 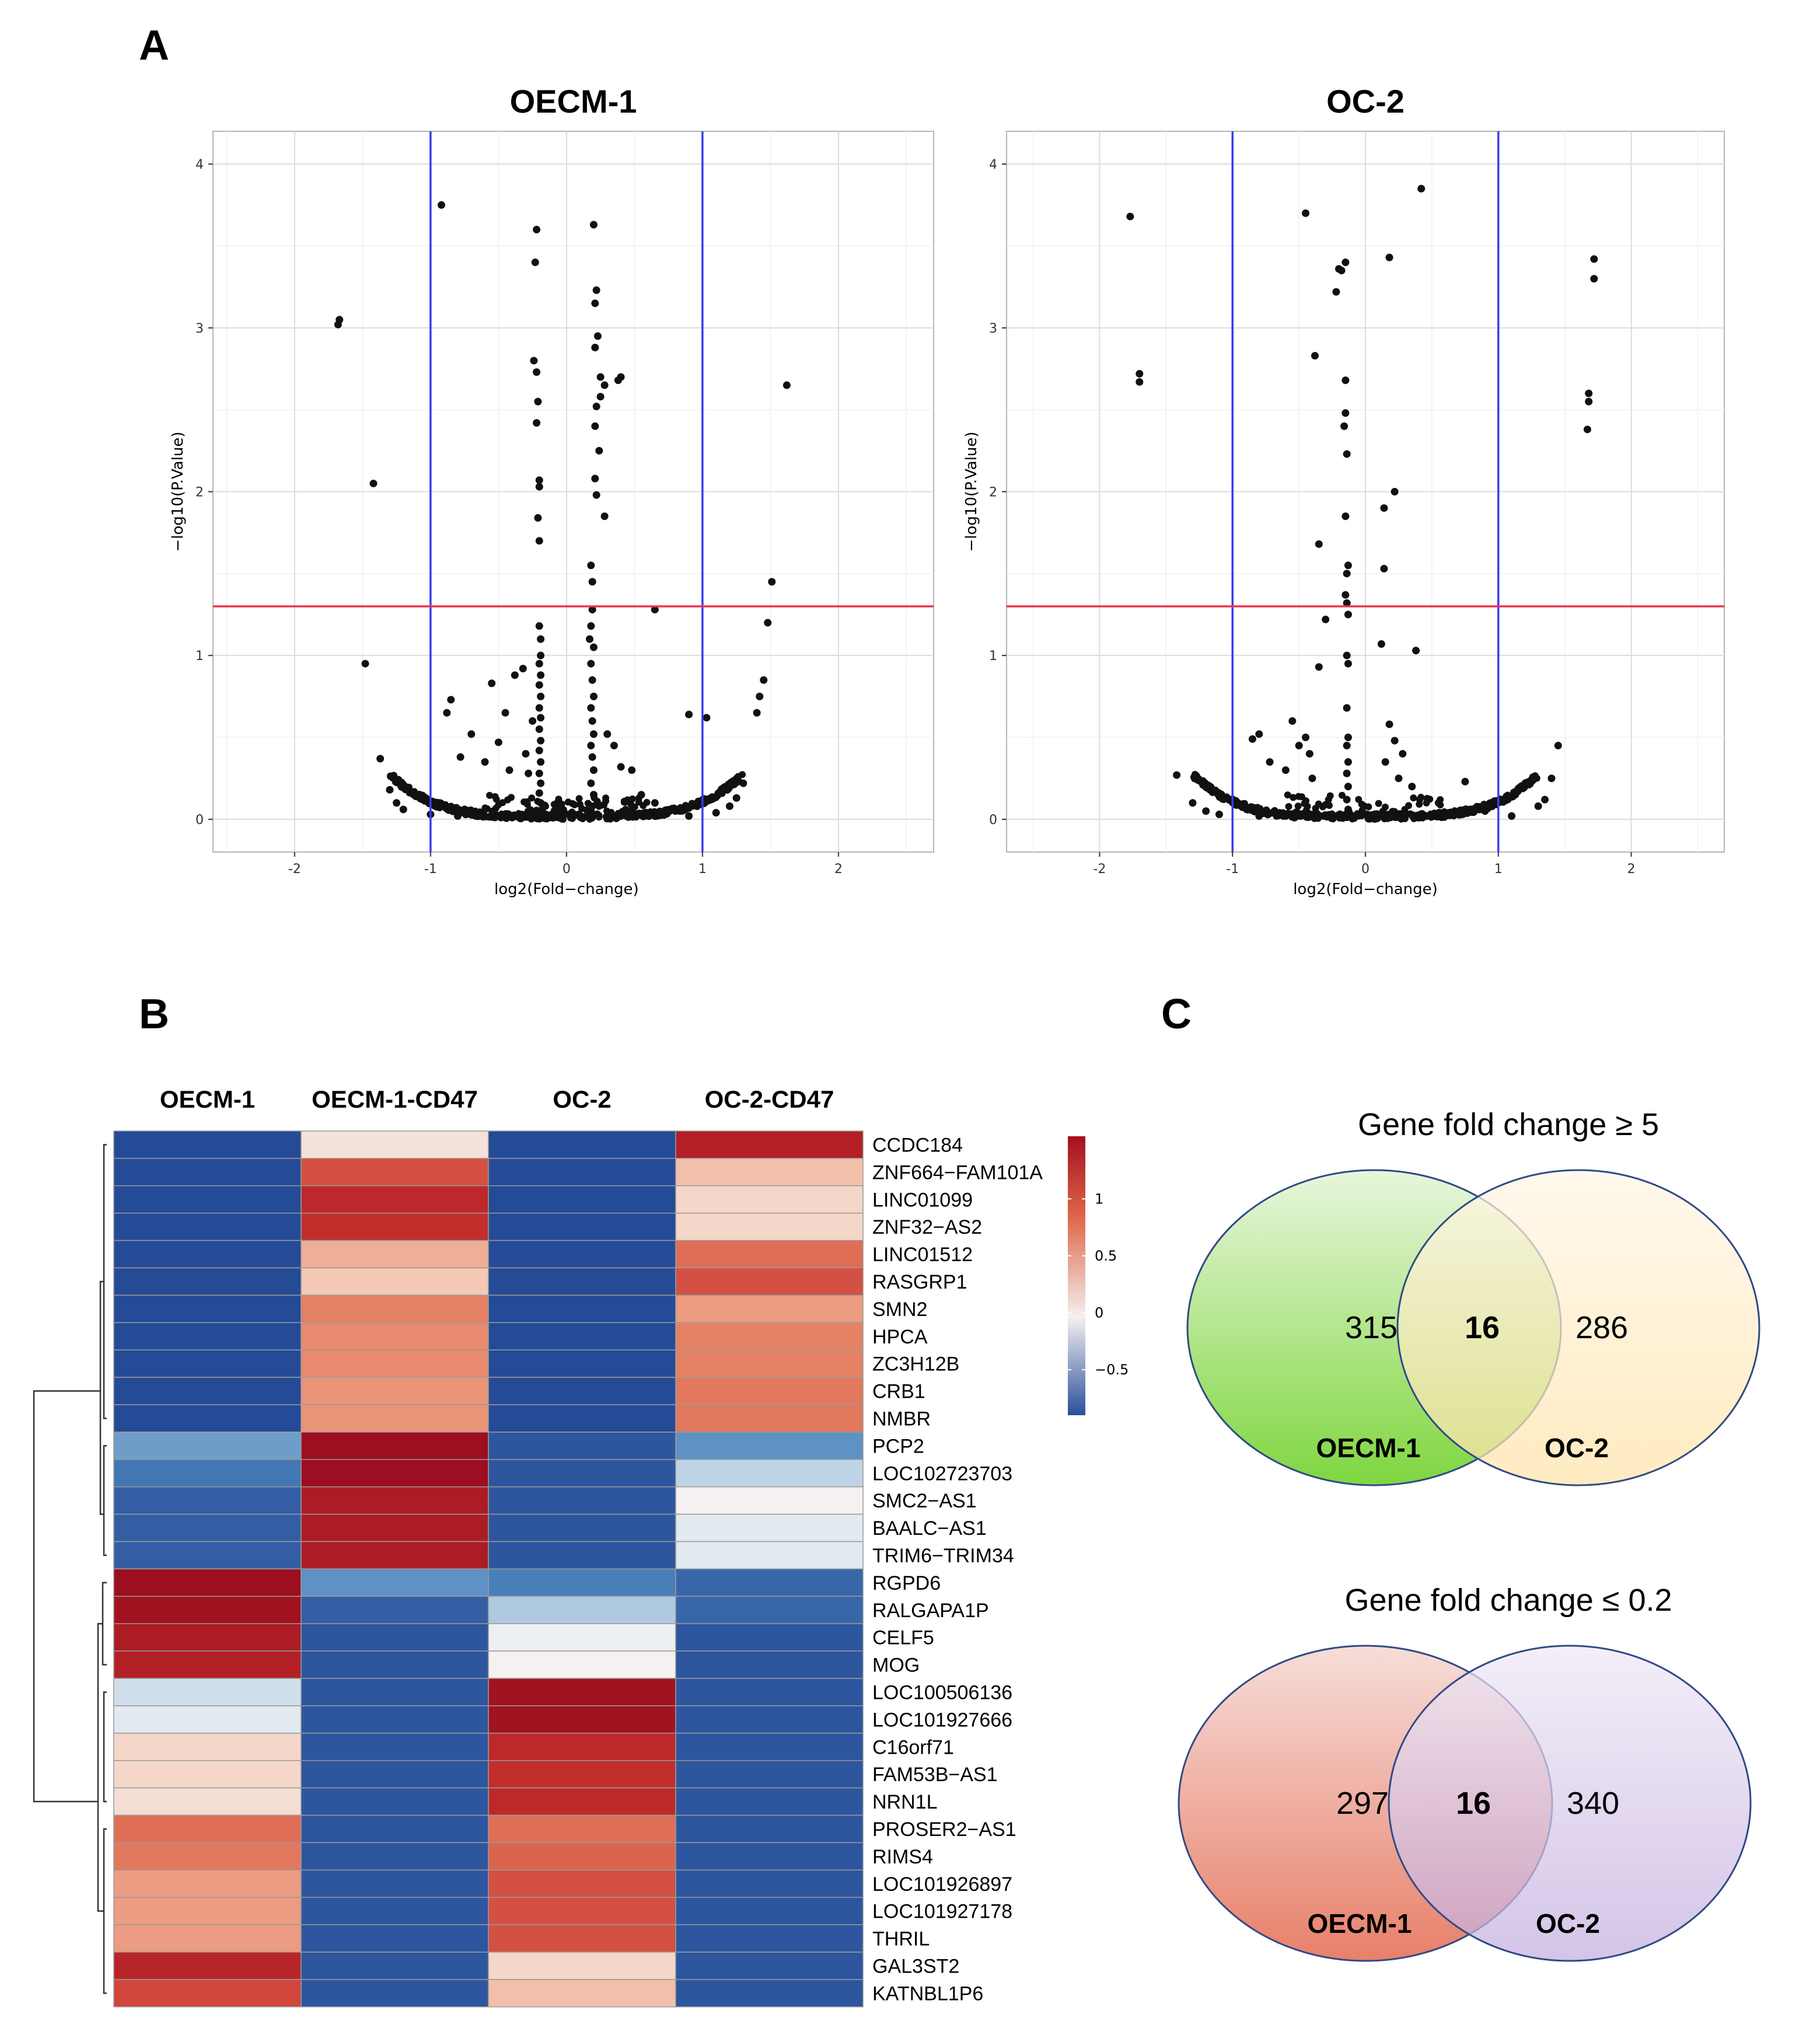 I want to click on row-label: LOC101927666, so click(x=942, y=1720).